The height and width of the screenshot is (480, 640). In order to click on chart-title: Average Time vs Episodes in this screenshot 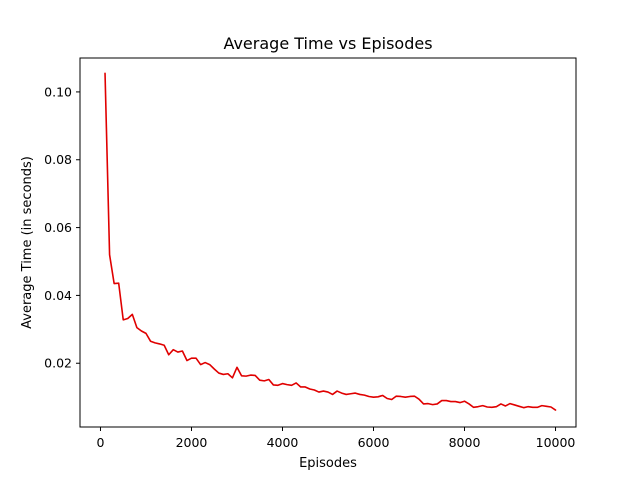, I will do `click(327, 43)`.